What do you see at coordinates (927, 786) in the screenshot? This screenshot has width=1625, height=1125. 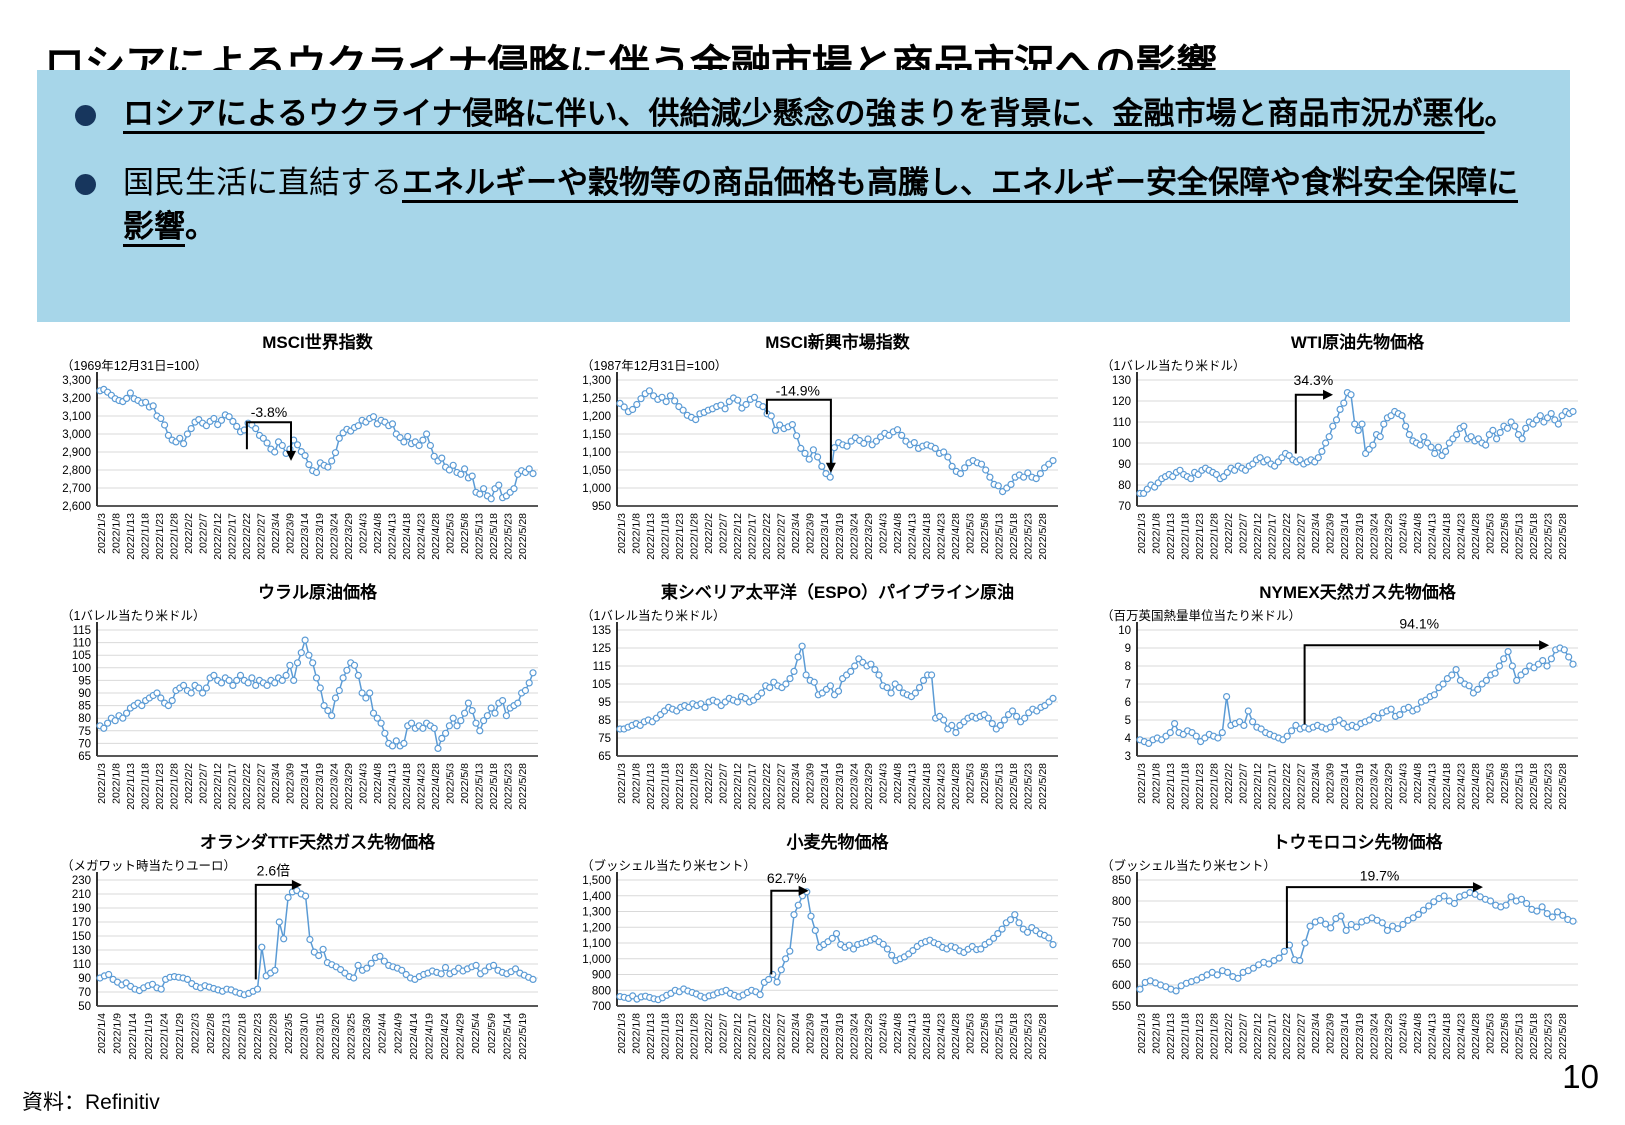 I see `x-tick-label: 2022/4/18` at bounding box center [927, 786].